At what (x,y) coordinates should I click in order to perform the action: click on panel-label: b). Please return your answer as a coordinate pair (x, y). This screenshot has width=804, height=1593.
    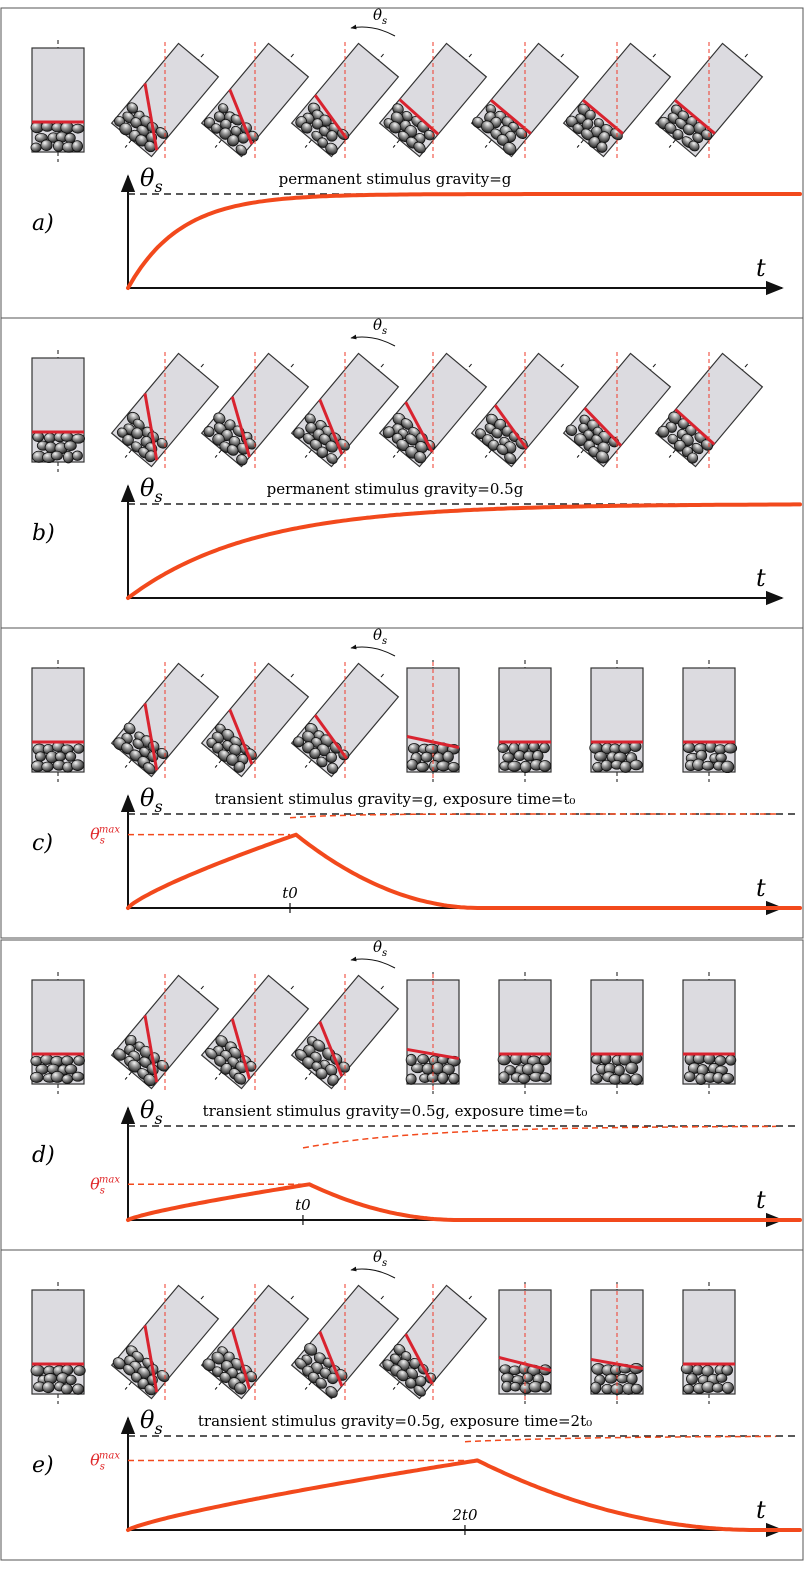
    Looking at the image, I should click on (43, 533).